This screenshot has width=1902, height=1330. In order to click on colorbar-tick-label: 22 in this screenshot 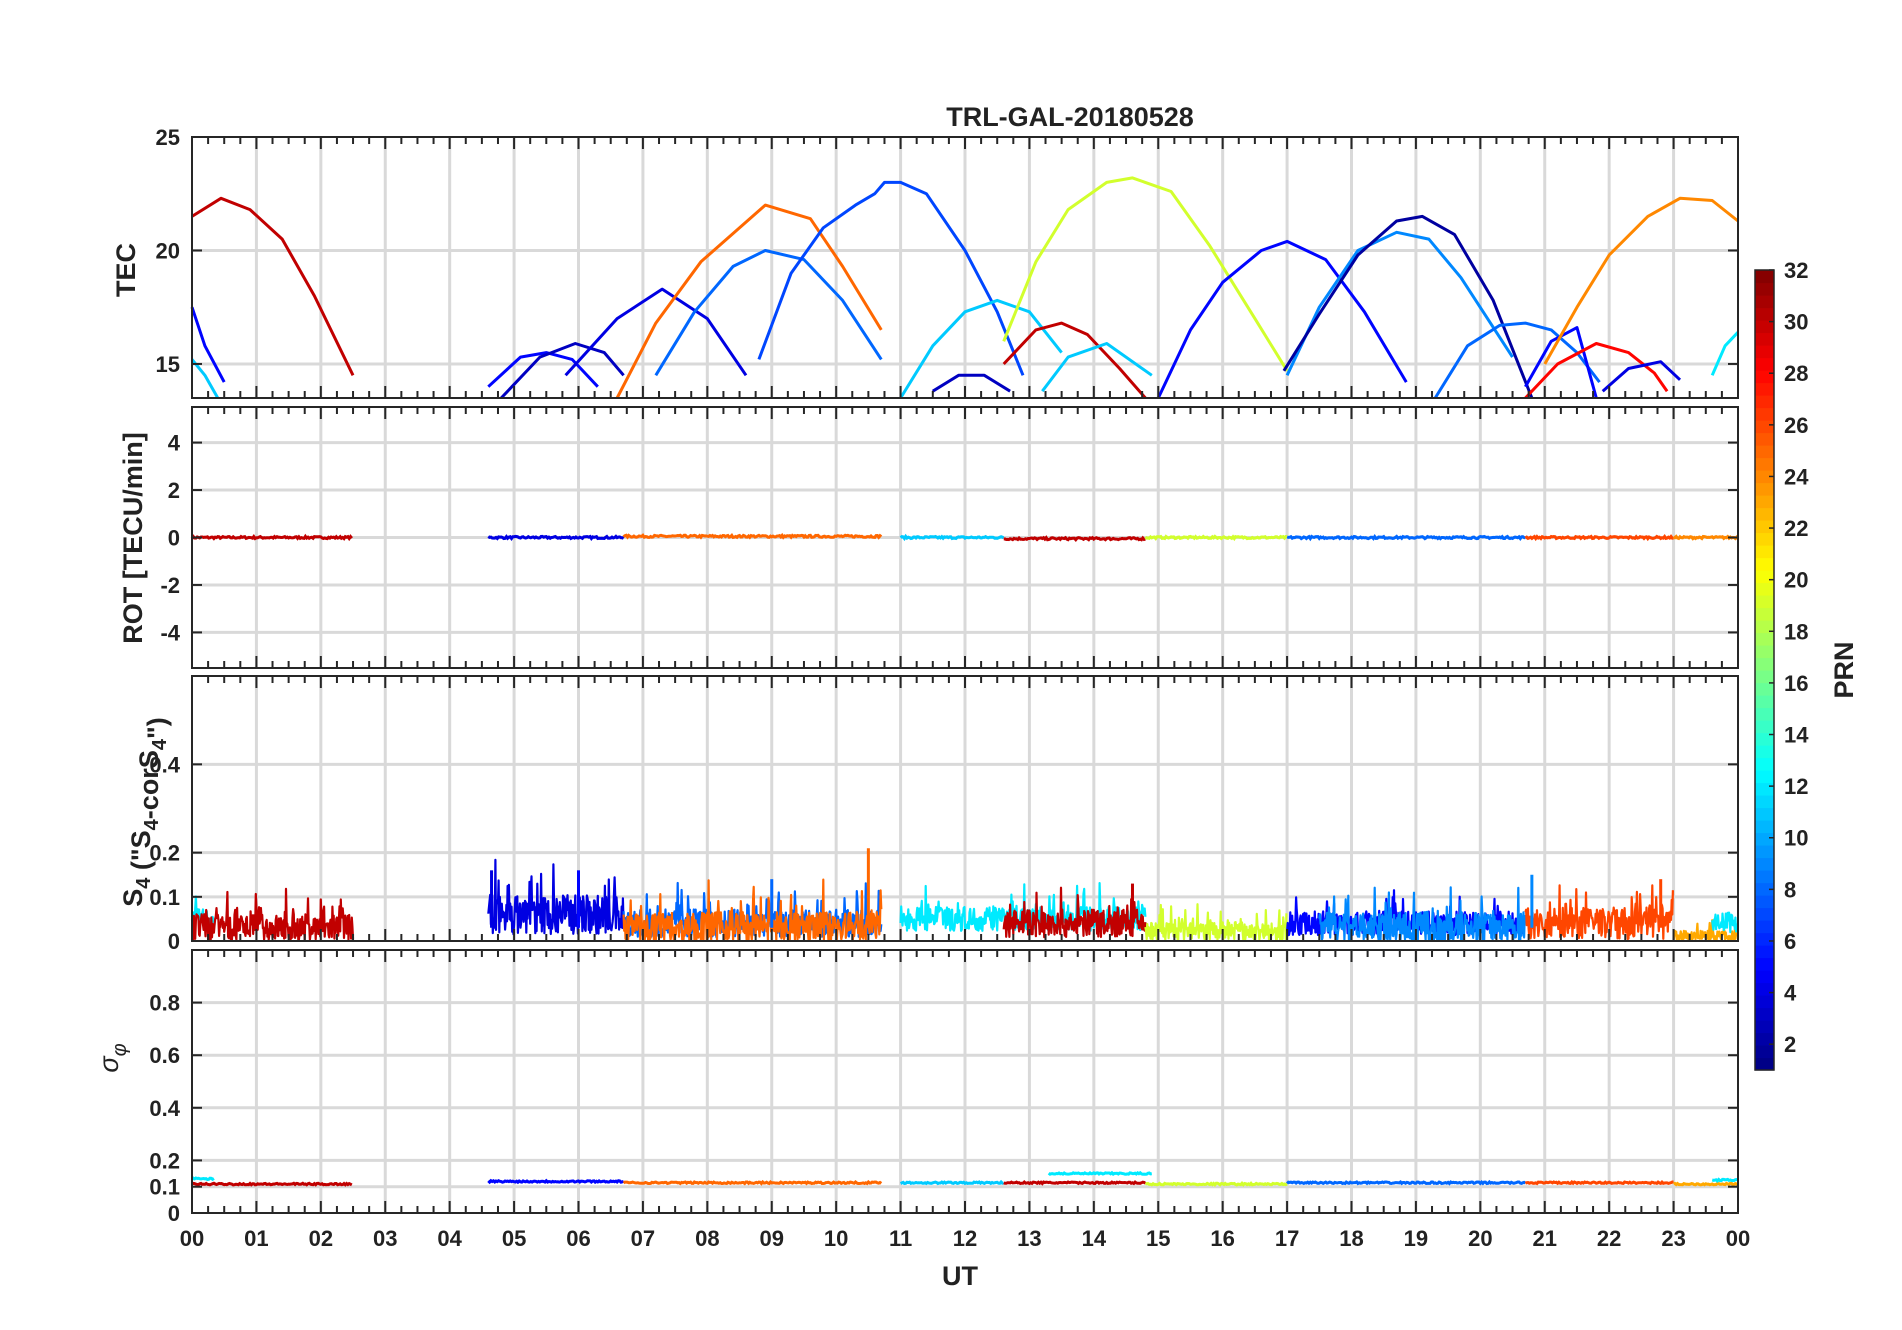, I will do `click(1796, 528)`.